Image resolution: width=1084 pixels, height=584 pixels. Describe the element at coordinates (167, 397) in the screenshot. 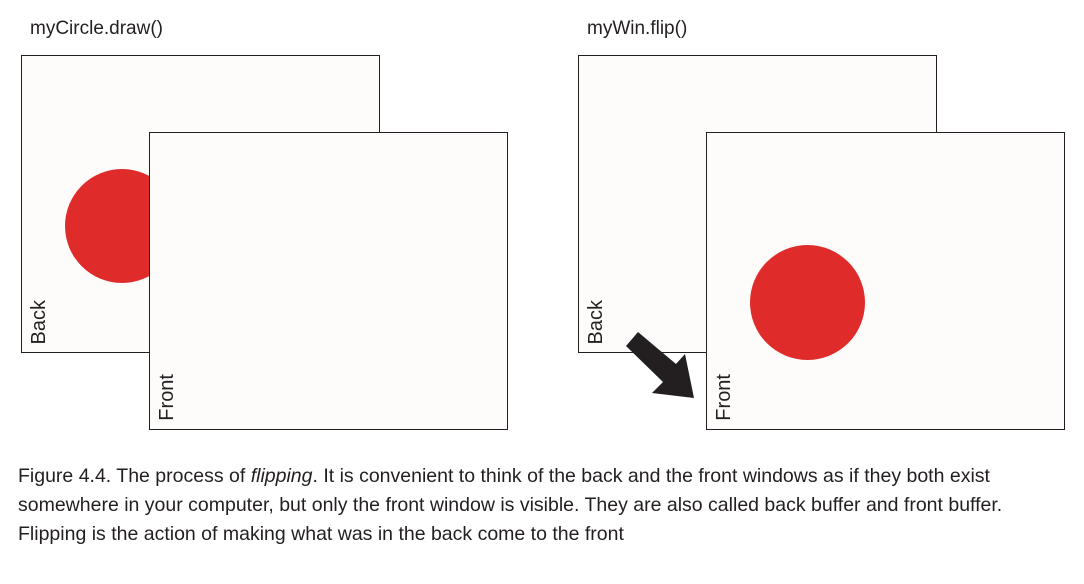

I see `left-front-label: Front` at that location.